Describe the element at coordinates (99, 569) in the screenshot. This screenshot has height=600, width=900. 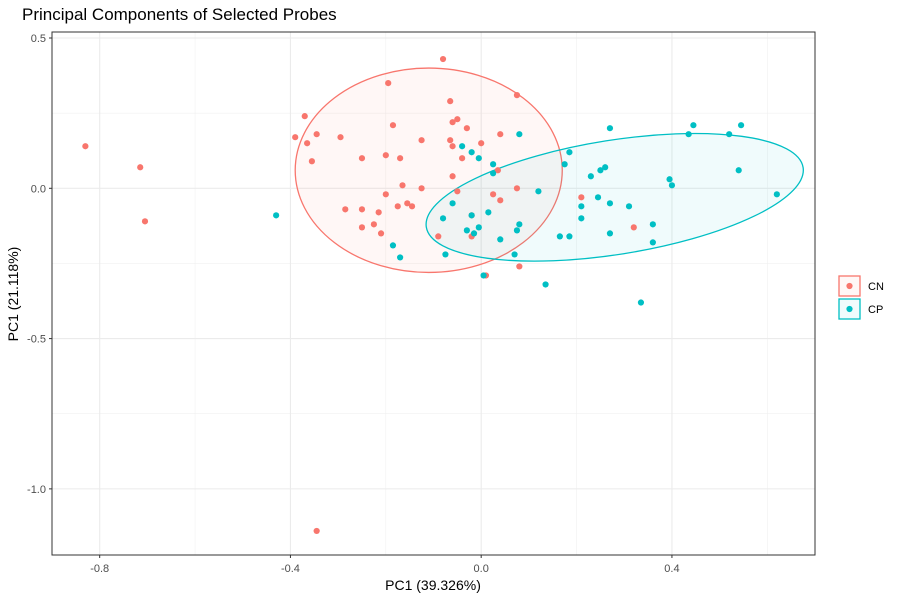
I see `x-tick-label: -0.8` at that location.